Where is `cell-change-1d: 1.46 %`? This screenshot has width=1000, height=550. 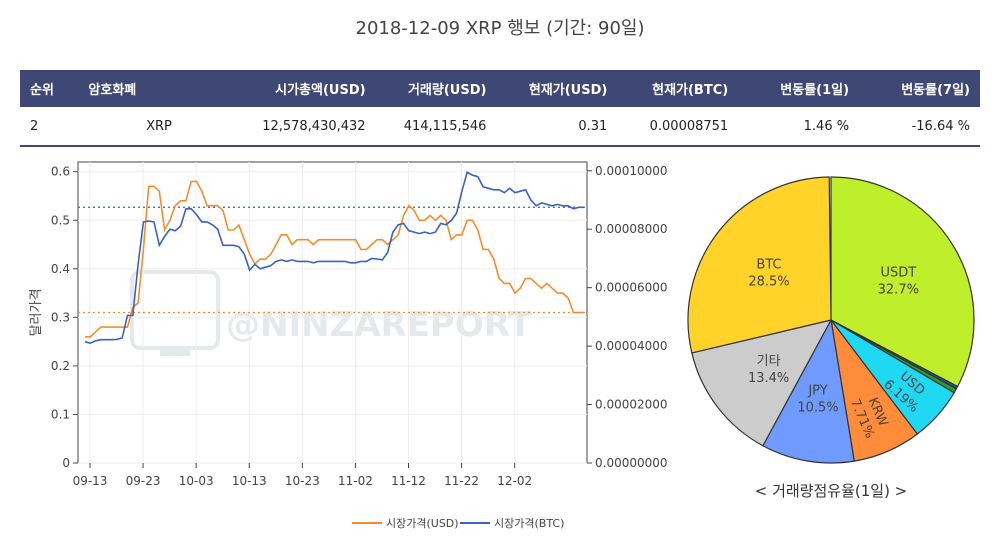
cell-change-1d: 1.46 % is located at coordinates (799, 127).